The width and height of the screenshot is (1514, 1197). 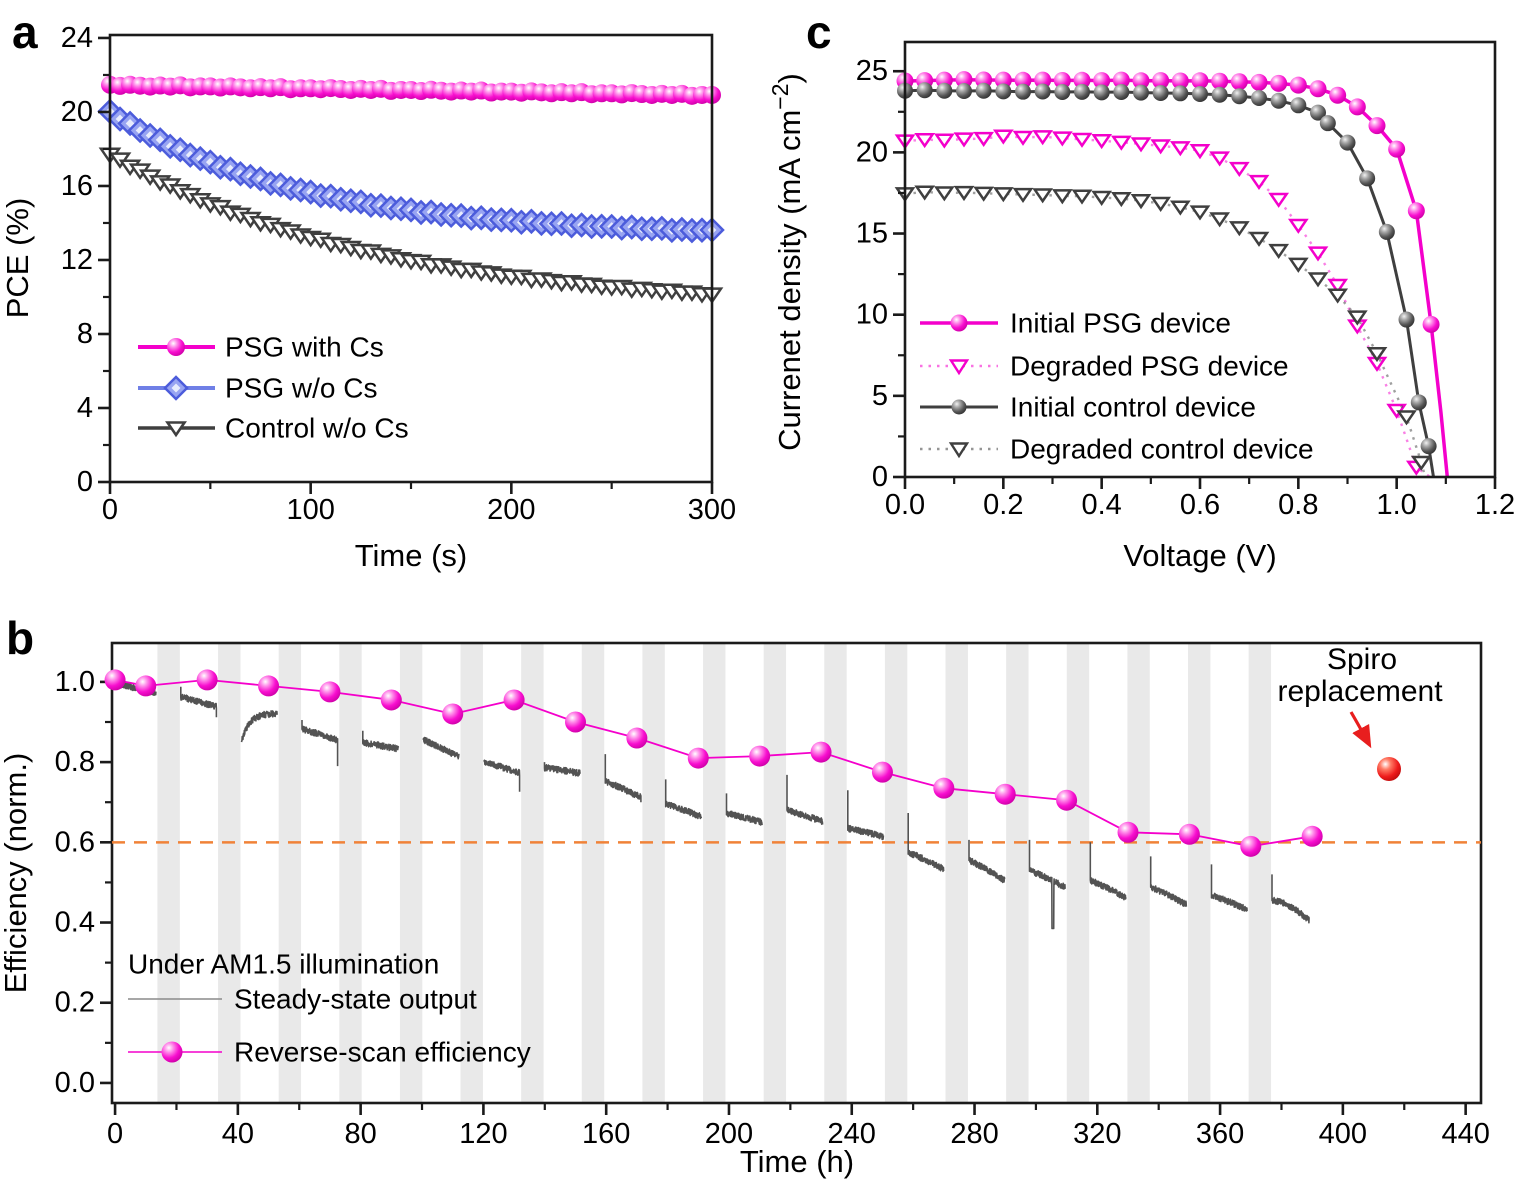 I want to click on spiro-replacement-point, so click(x=1389, y=769).